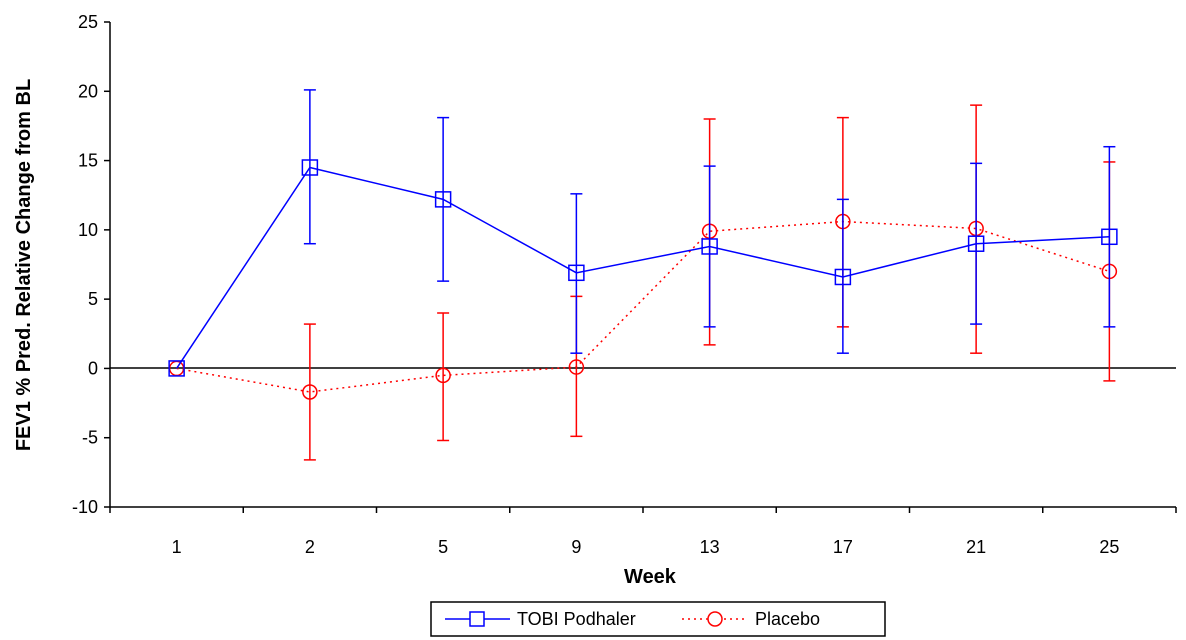 The image size is (1186, 640). Describe the element at coordinates (1109, 547) in the screenshot. I see `x-tick-label: 25` at that location.